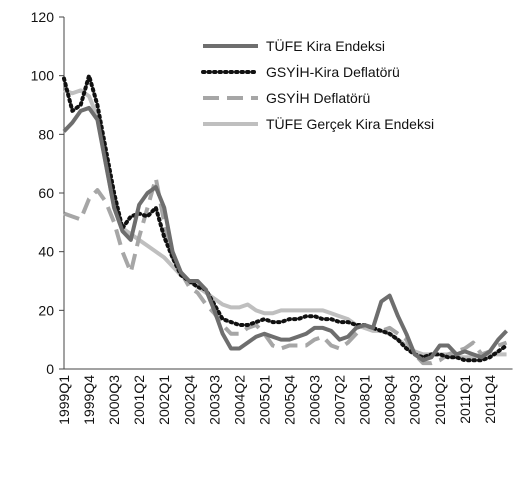 The width and height of the screenshot is (519, 485). I want to click on x-tick-label: 2005Q1, so click(264, 400).